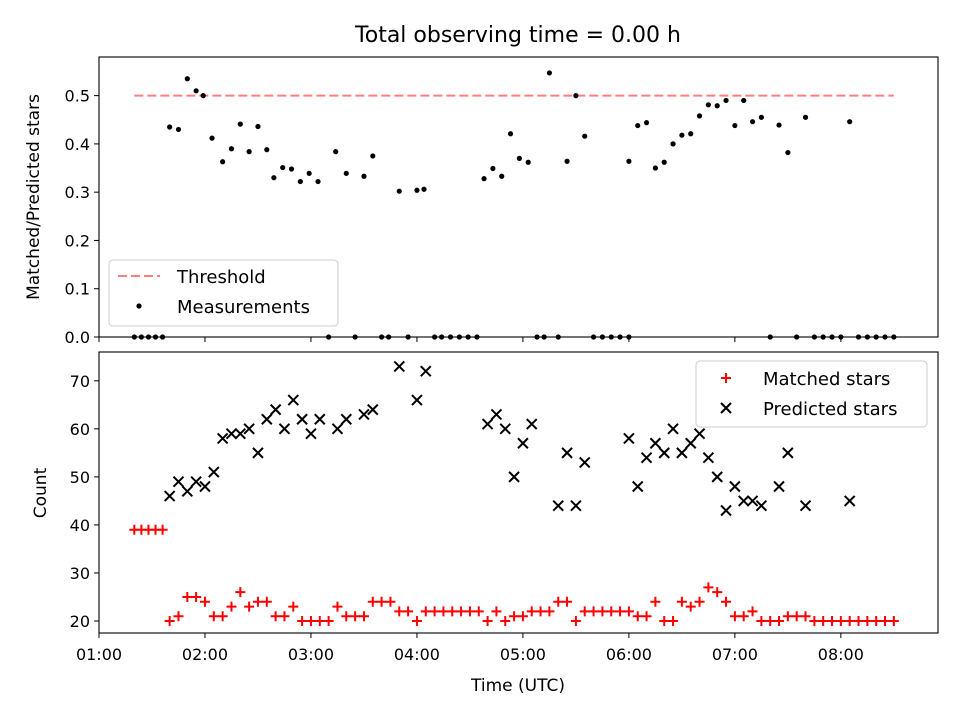  Describe the element at coordinates (77, 144) in the screenshot. I see `top-y-tick-label: 0.4` at that location.